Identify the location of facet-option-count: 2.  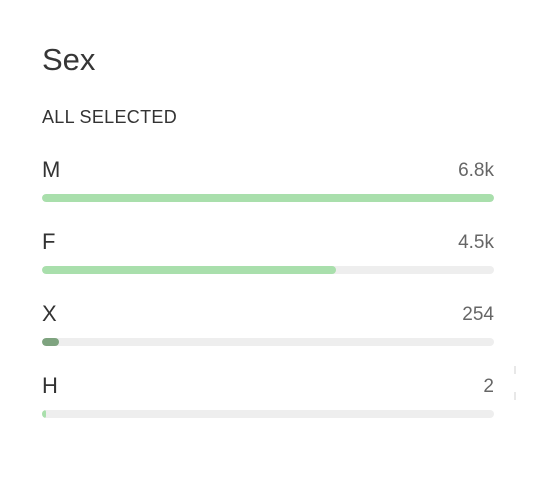
(488, 386).